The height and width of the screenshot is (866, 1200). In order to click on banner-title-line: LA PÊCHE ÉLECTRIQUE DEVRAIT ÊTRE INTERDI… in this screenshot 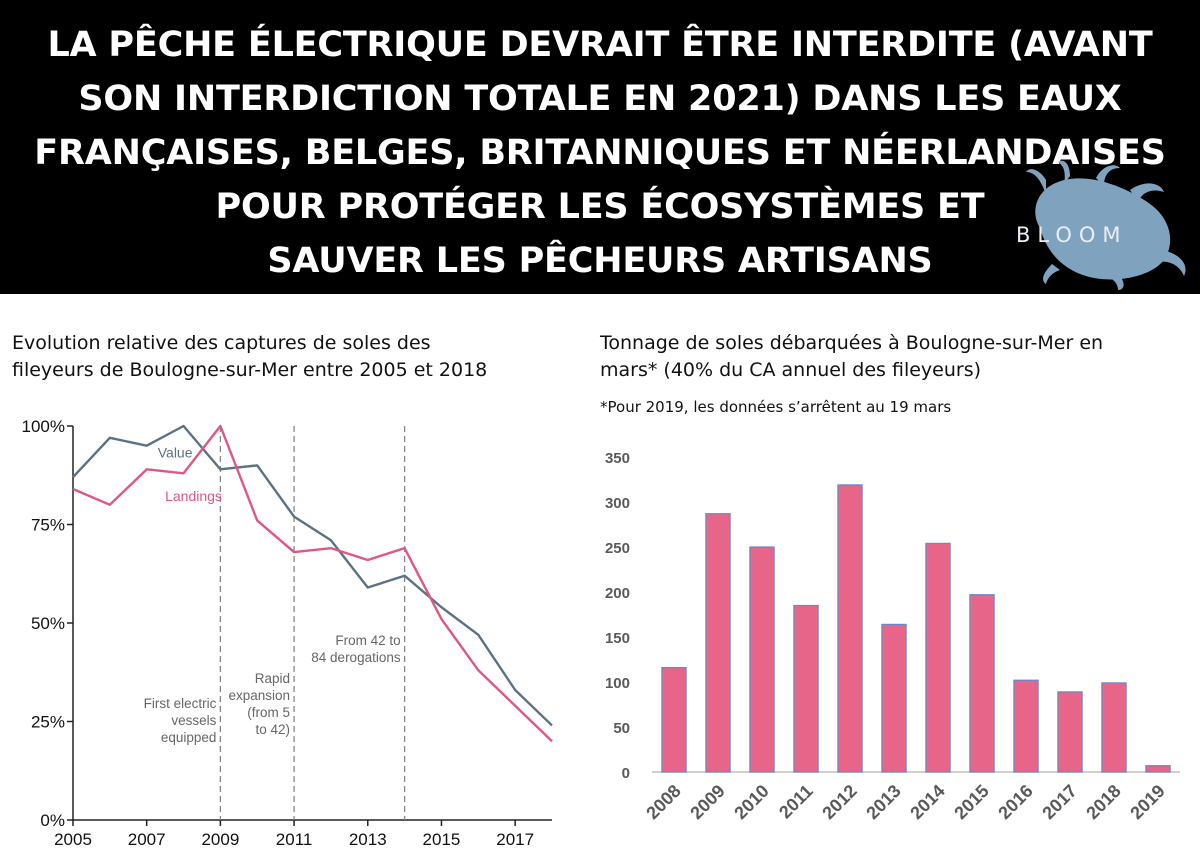, I will do `click(600, 45)`.